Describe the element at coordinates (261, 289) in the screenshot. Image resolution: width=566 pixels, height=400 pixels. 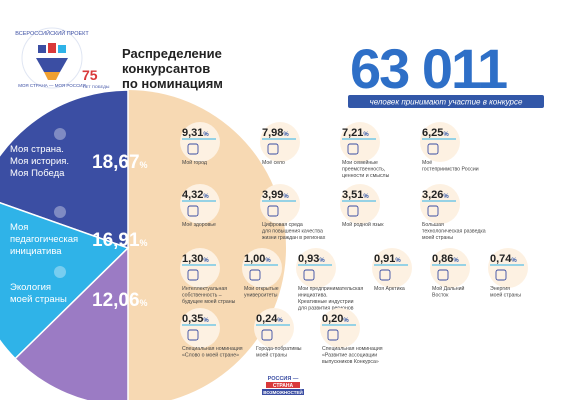
I see `nomination-label: Мои открытые` at that location.